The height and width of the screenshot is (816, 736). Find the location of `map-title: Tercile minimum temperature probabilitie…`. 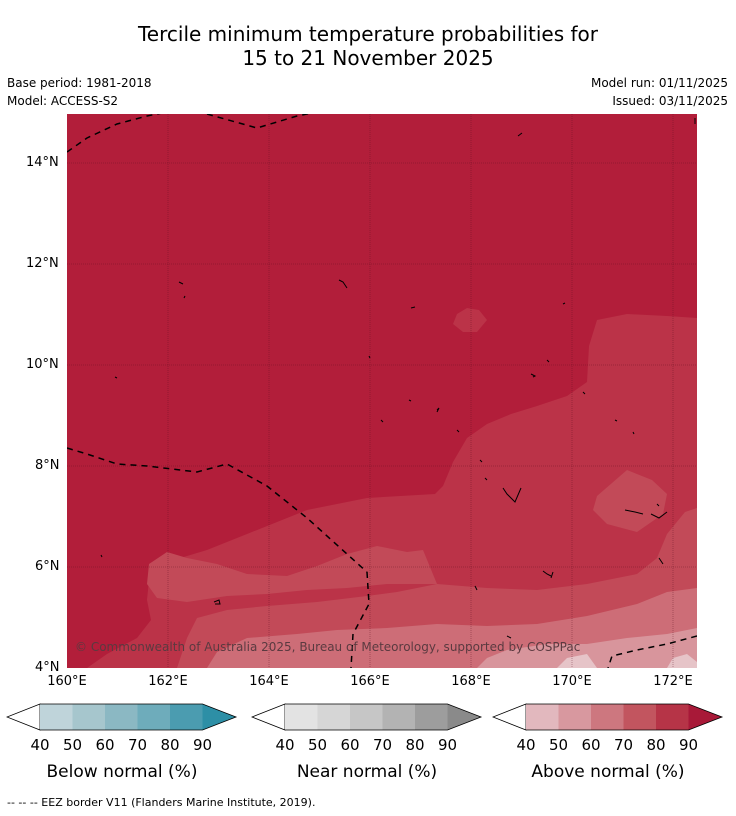

map-title: Tercile minimum temperature probabilitie… is located at coordinates (368, 46).